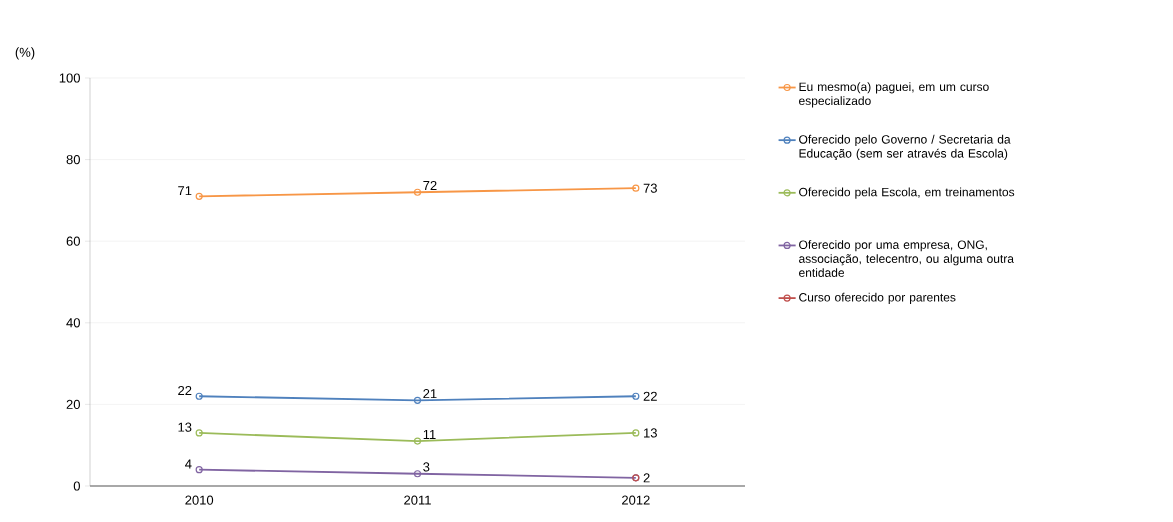 This screenshot has height=522, width=1173. I want to click on legend-label: Curso oferecido por parentes, so click(877, 298).